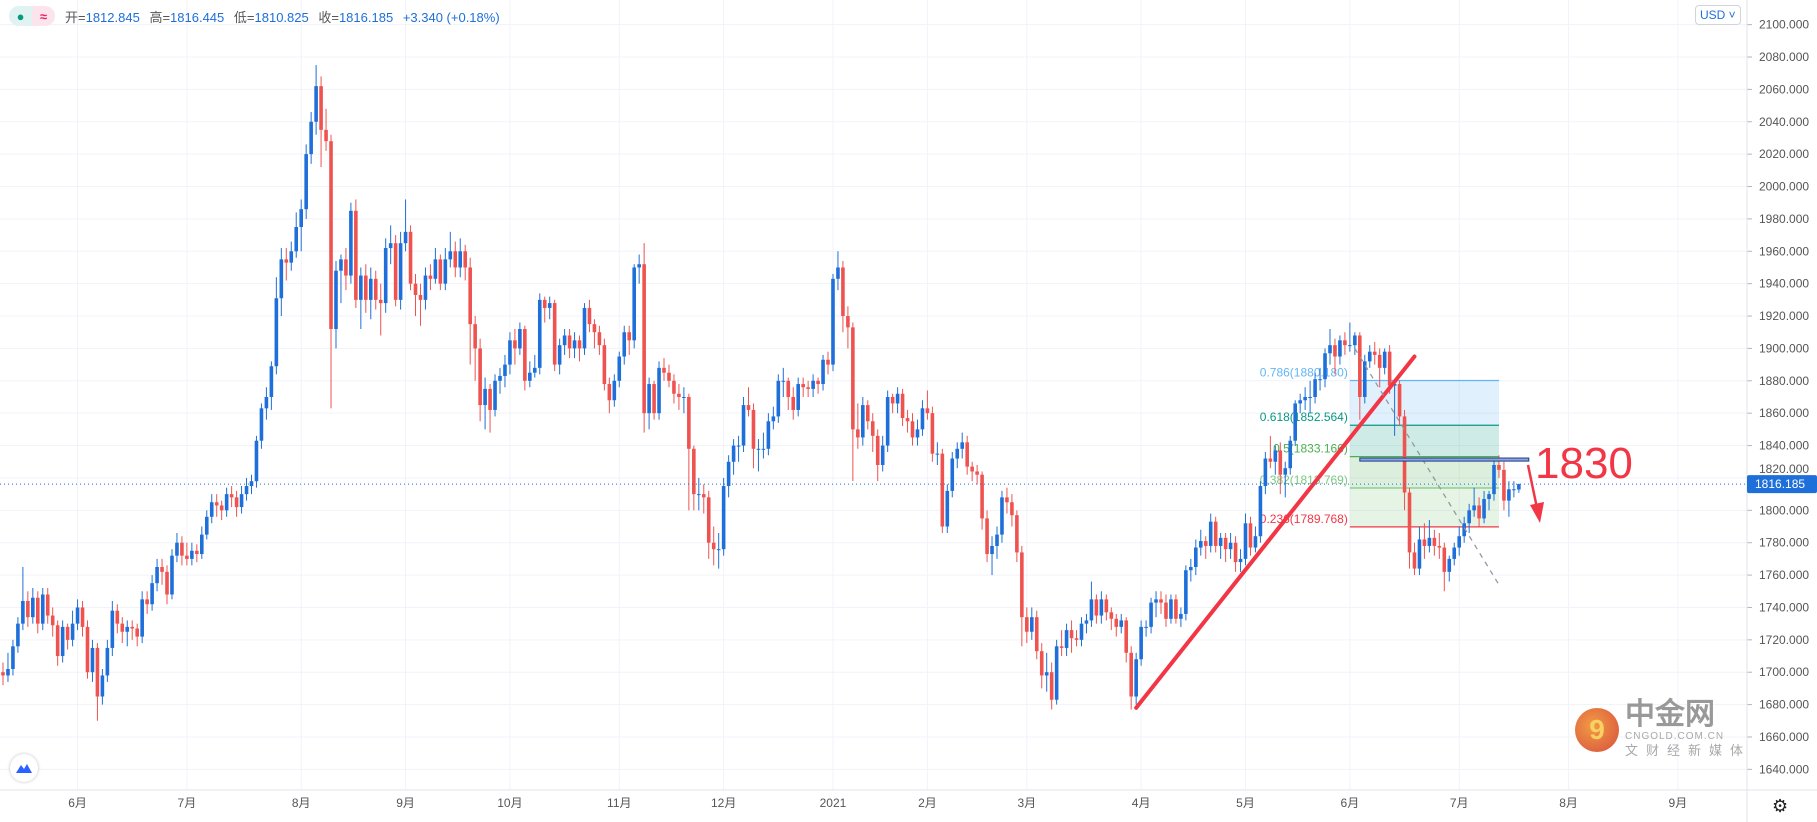  Describe the element at coordinates (1784, 57) in the screenshot. I see `price-tick-label: 2080.000` at that location.